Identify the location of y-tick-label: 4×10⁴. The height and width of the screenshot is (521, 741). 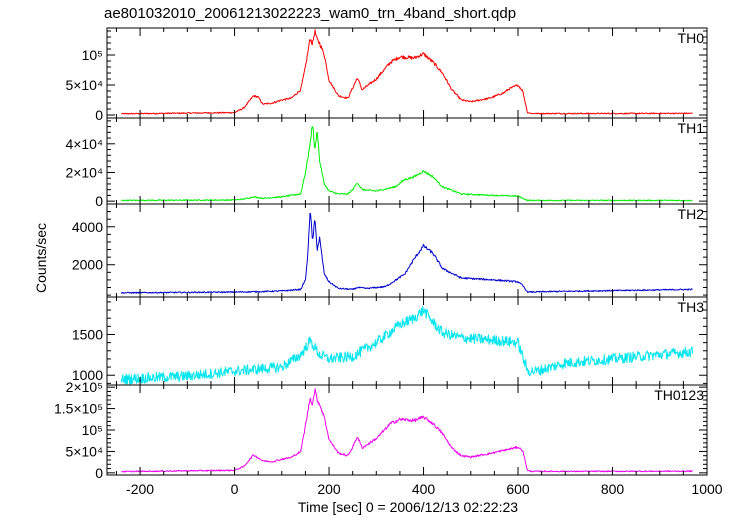
(84, 144).